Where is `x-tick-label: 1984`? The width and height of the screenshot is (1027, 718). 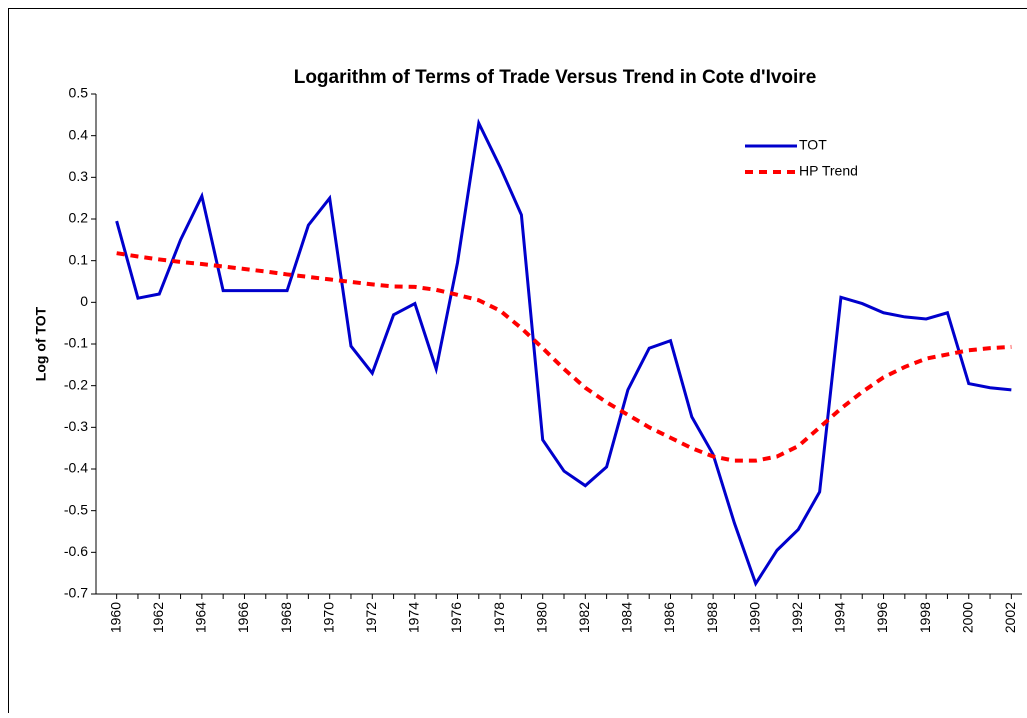 x-tick-label: 1984 is located at coordinates (627, 617).